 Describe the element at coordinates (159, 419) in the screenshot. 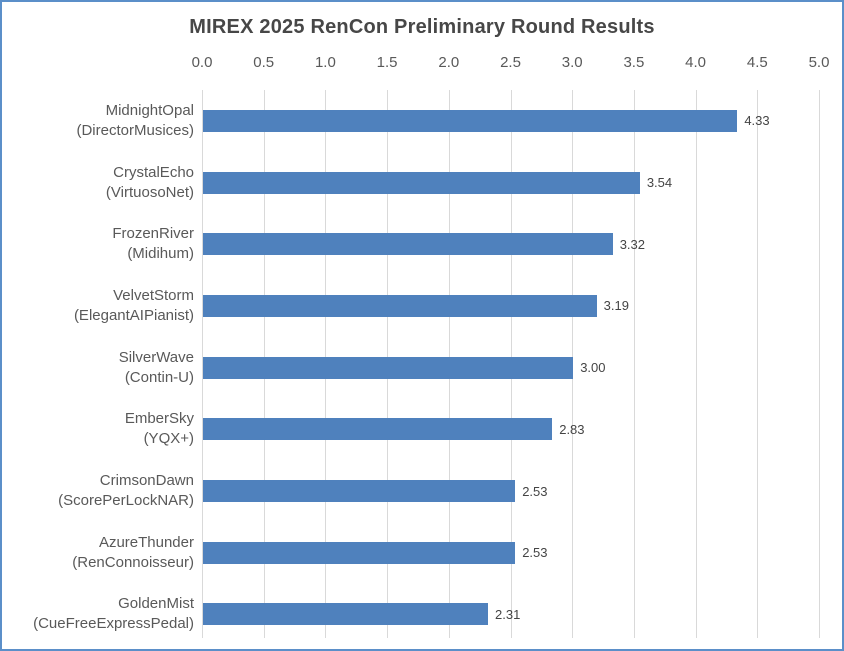

I see `category-name: EmberSky` at that location.